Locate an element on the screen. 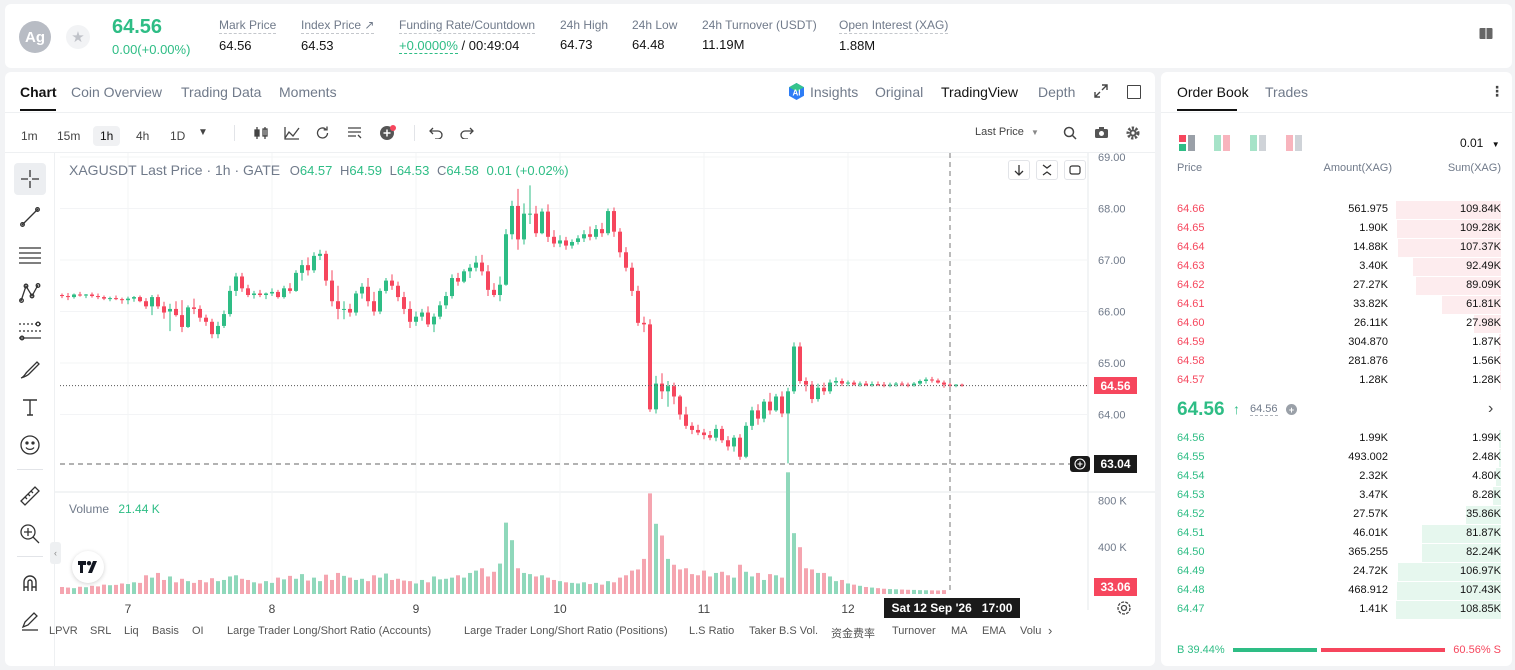  settings-gear-icon is located at coordinates (1133, 134).